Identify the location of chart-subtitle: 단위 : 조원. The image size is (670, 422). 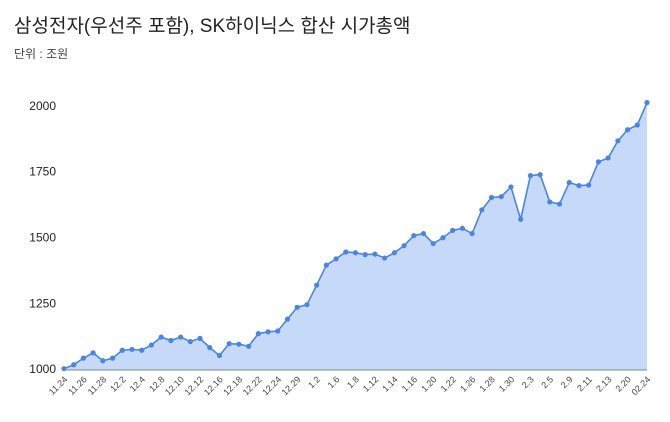
(41, 54).